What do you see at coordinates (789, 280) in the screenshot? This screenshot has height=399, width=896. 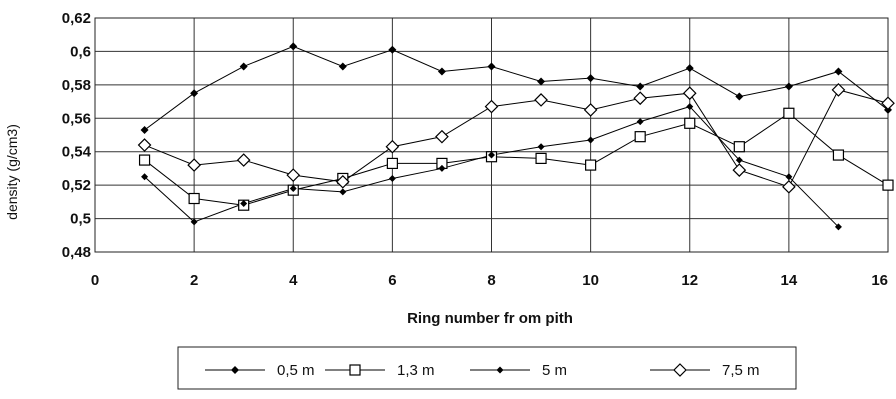 I see `x-tick-label: 14` at bounding box center [789, 280].